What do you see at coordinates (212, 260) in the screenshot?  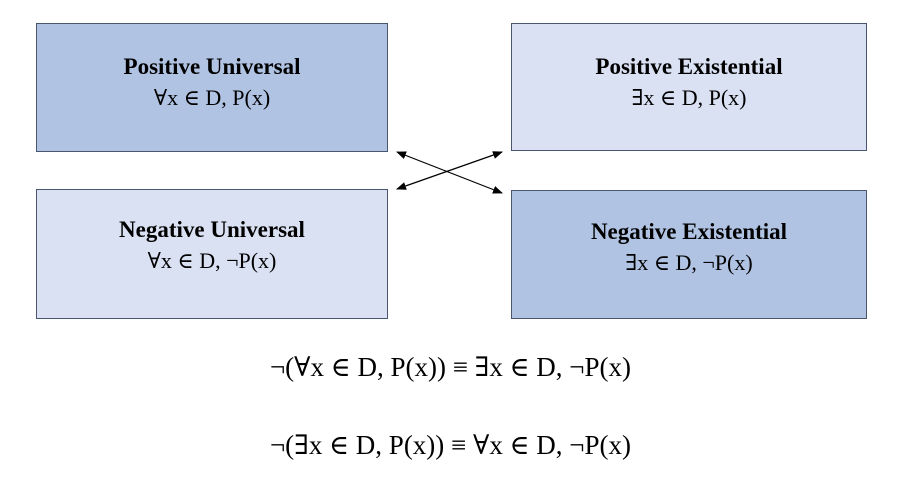 I see `negative-universal-formula: ∀x ∈ D, ¬P(x)` at bounding box center [212, 260].